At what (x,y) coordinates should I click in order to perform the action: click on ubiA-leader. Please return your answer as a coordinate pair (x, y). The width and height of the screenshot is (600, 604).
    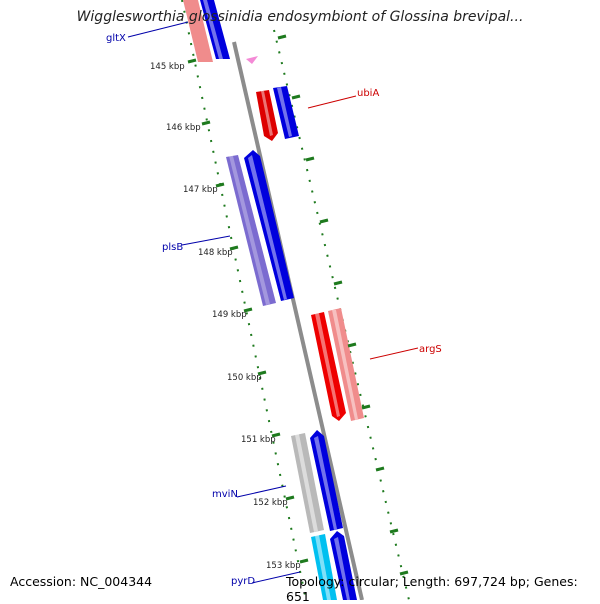
    Looking at the image, I should click on (332, 102).